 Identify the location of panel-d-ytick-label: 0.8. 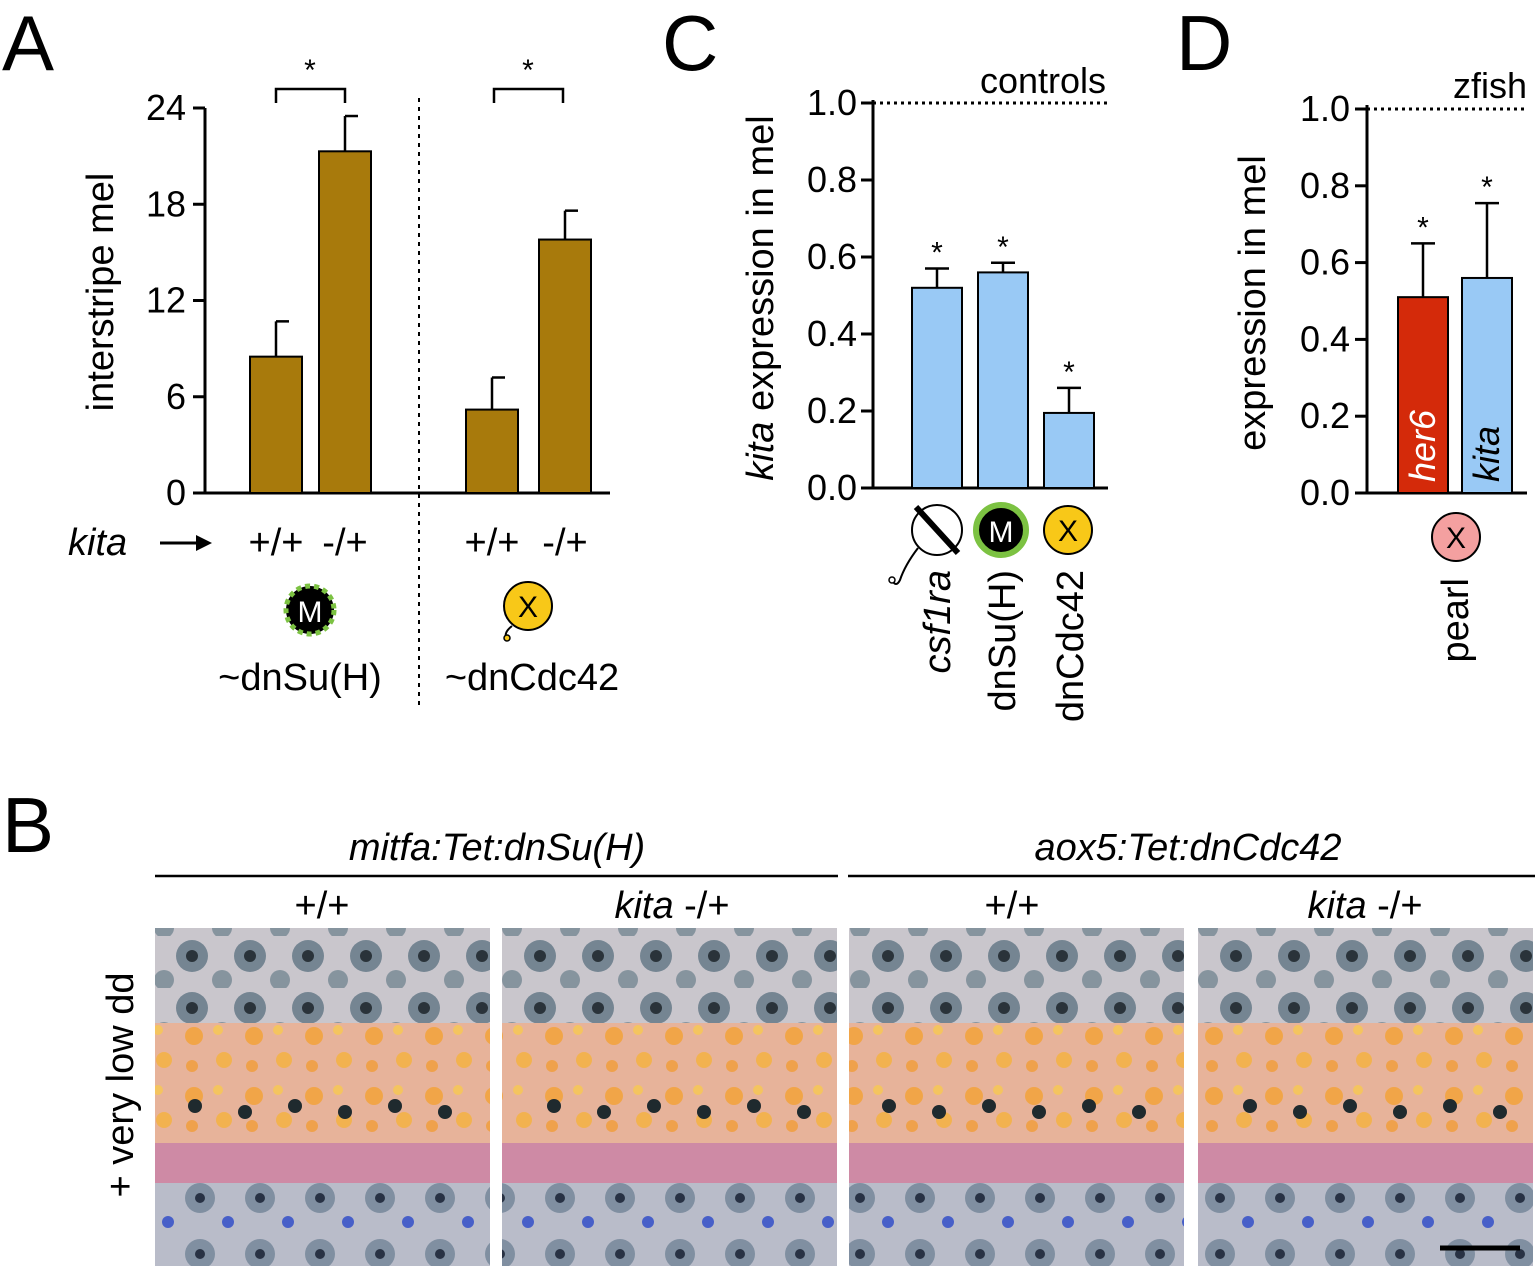
(1325, 185).